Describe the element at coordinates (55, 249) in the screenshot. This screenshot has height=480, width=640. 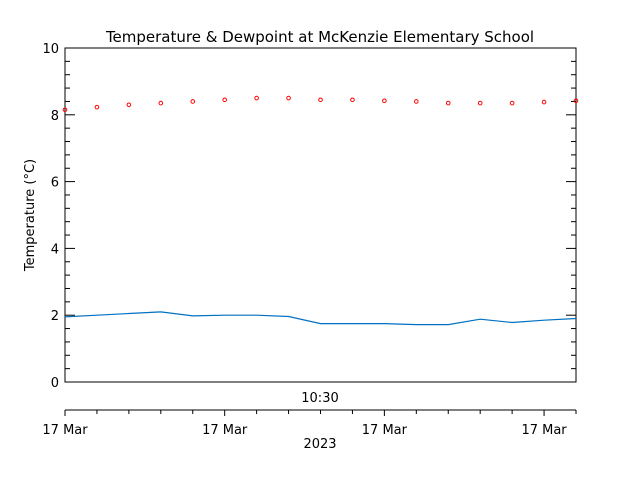
I see `y-tick-label: 4` at that location.